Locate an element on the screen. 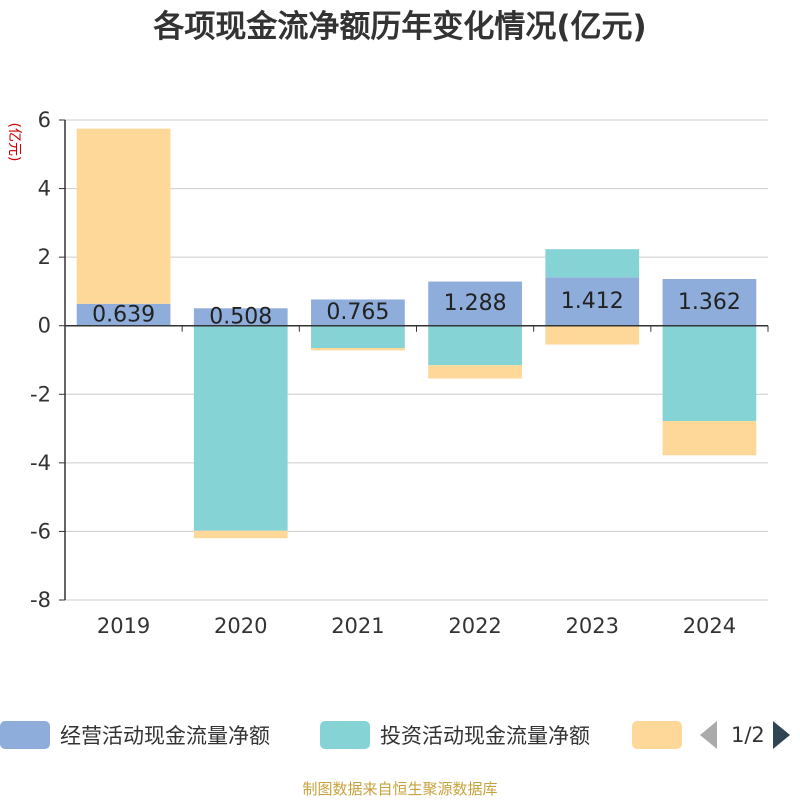  data-label-2022: 1.288 is located at coordinates (475, 303).